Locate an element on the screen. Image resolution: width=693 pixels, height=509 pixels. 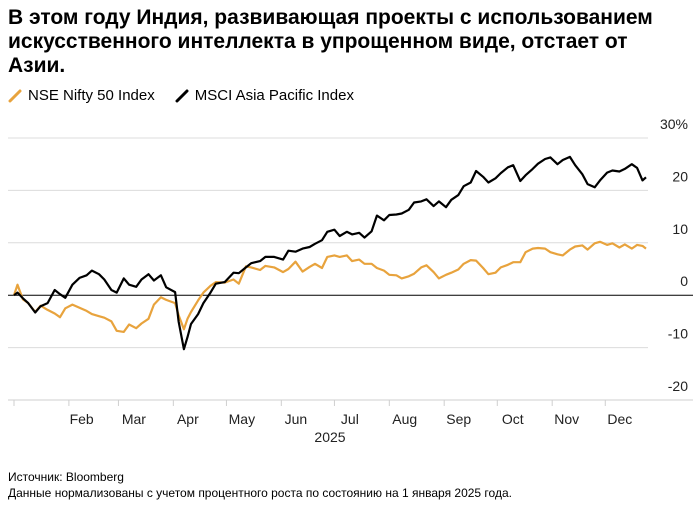
x-tick-label: Nov is located at coordinates (566, 419).